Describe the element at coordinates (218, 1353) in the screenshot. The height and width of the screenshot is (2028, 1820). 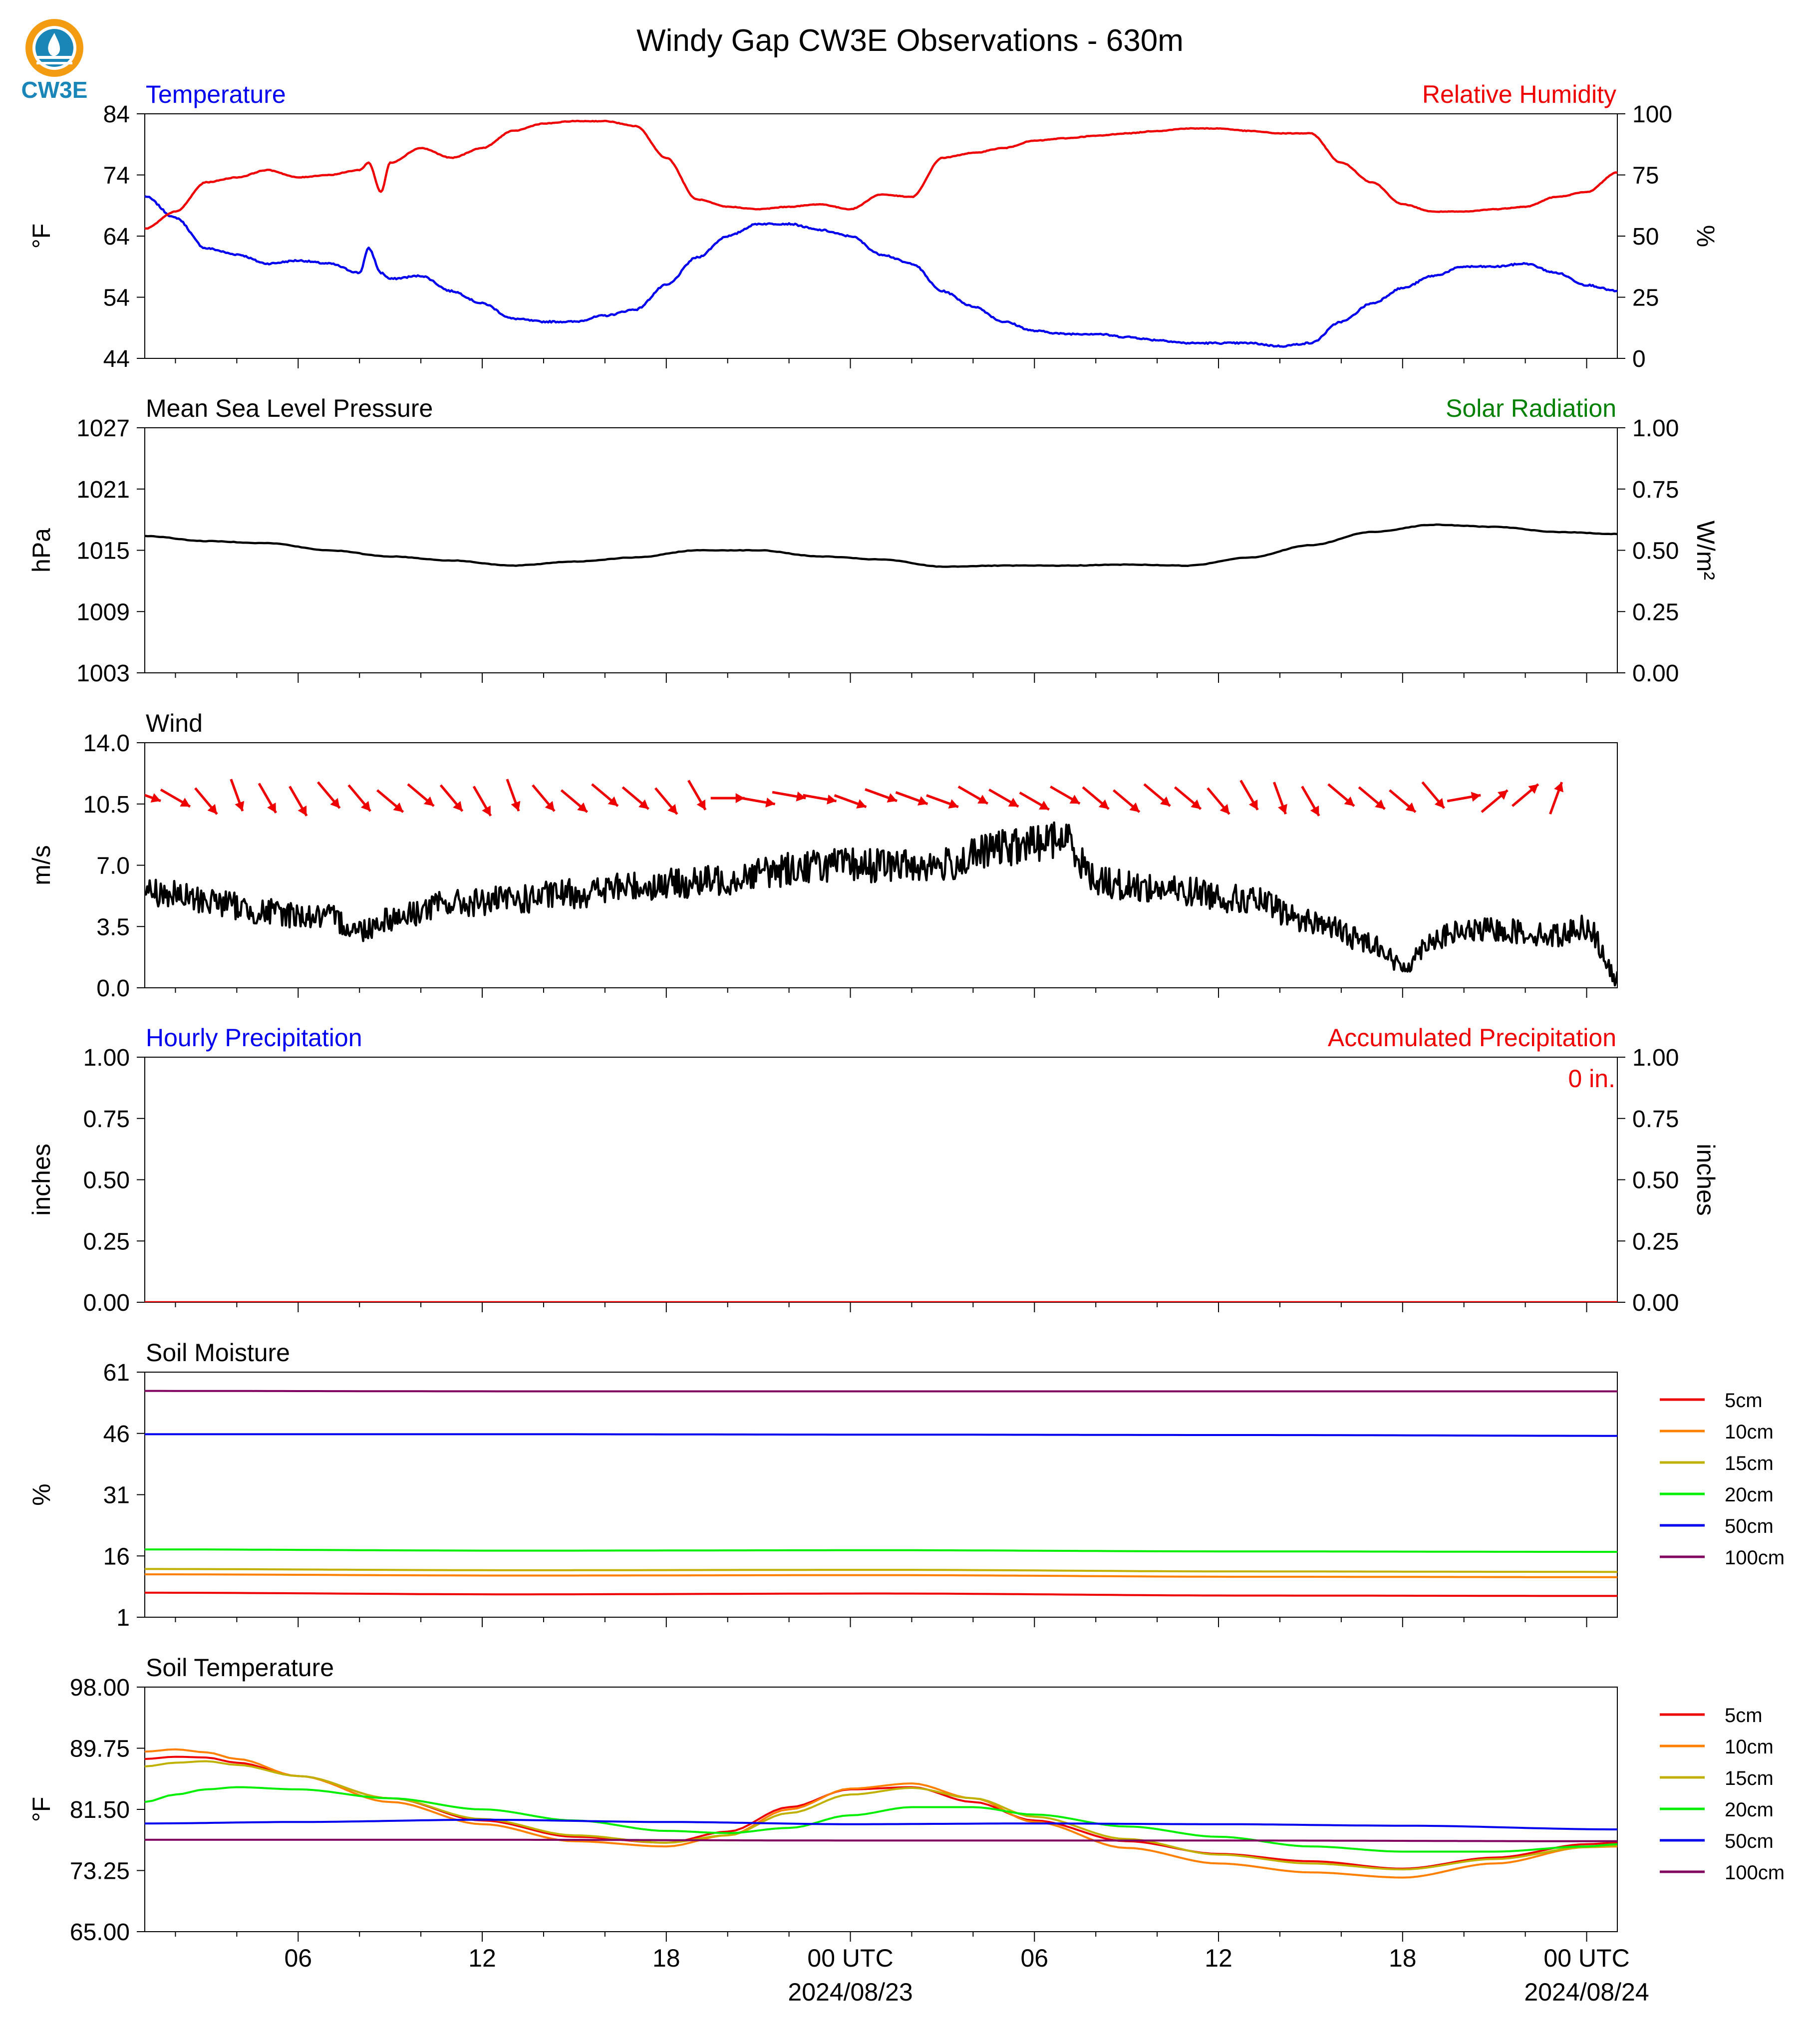
I see `panel-title-left: Soil Moisture` at that location.